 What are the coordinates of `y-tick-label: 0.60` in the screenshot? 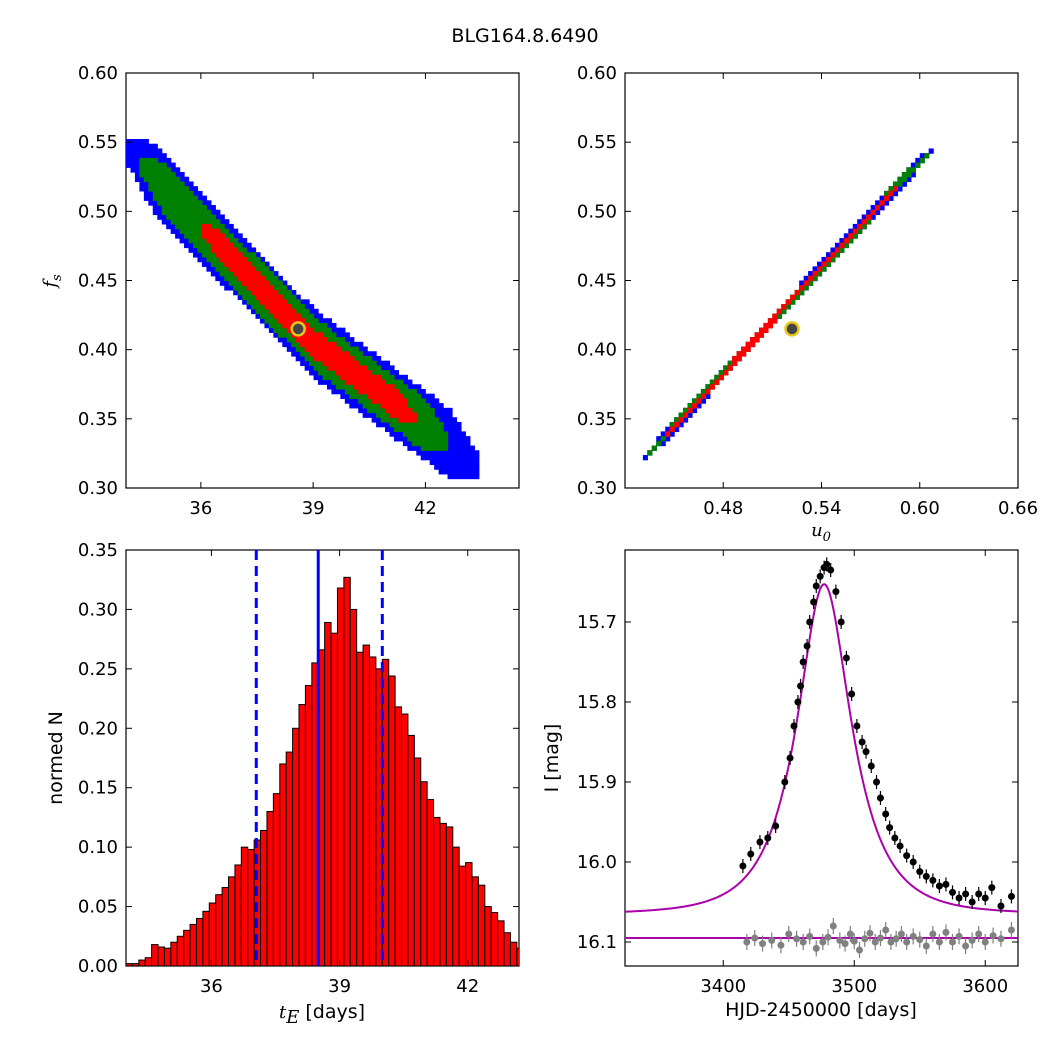 It's located at (98, 73).